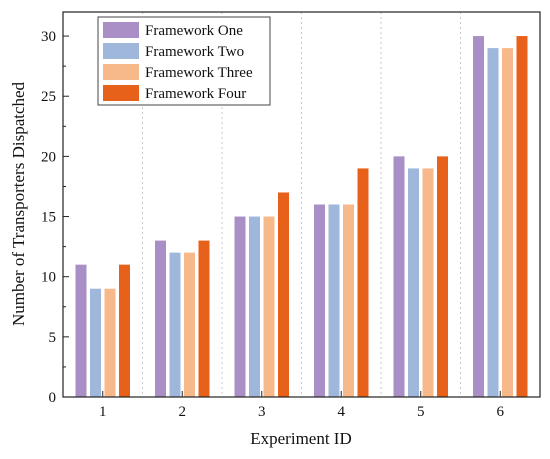 This screenshot has height=459, width=550. What do you see at coordinates (199, 73) in the screenshot?
I see `legend-label: Framework Three` at bounding box center [199, 73].